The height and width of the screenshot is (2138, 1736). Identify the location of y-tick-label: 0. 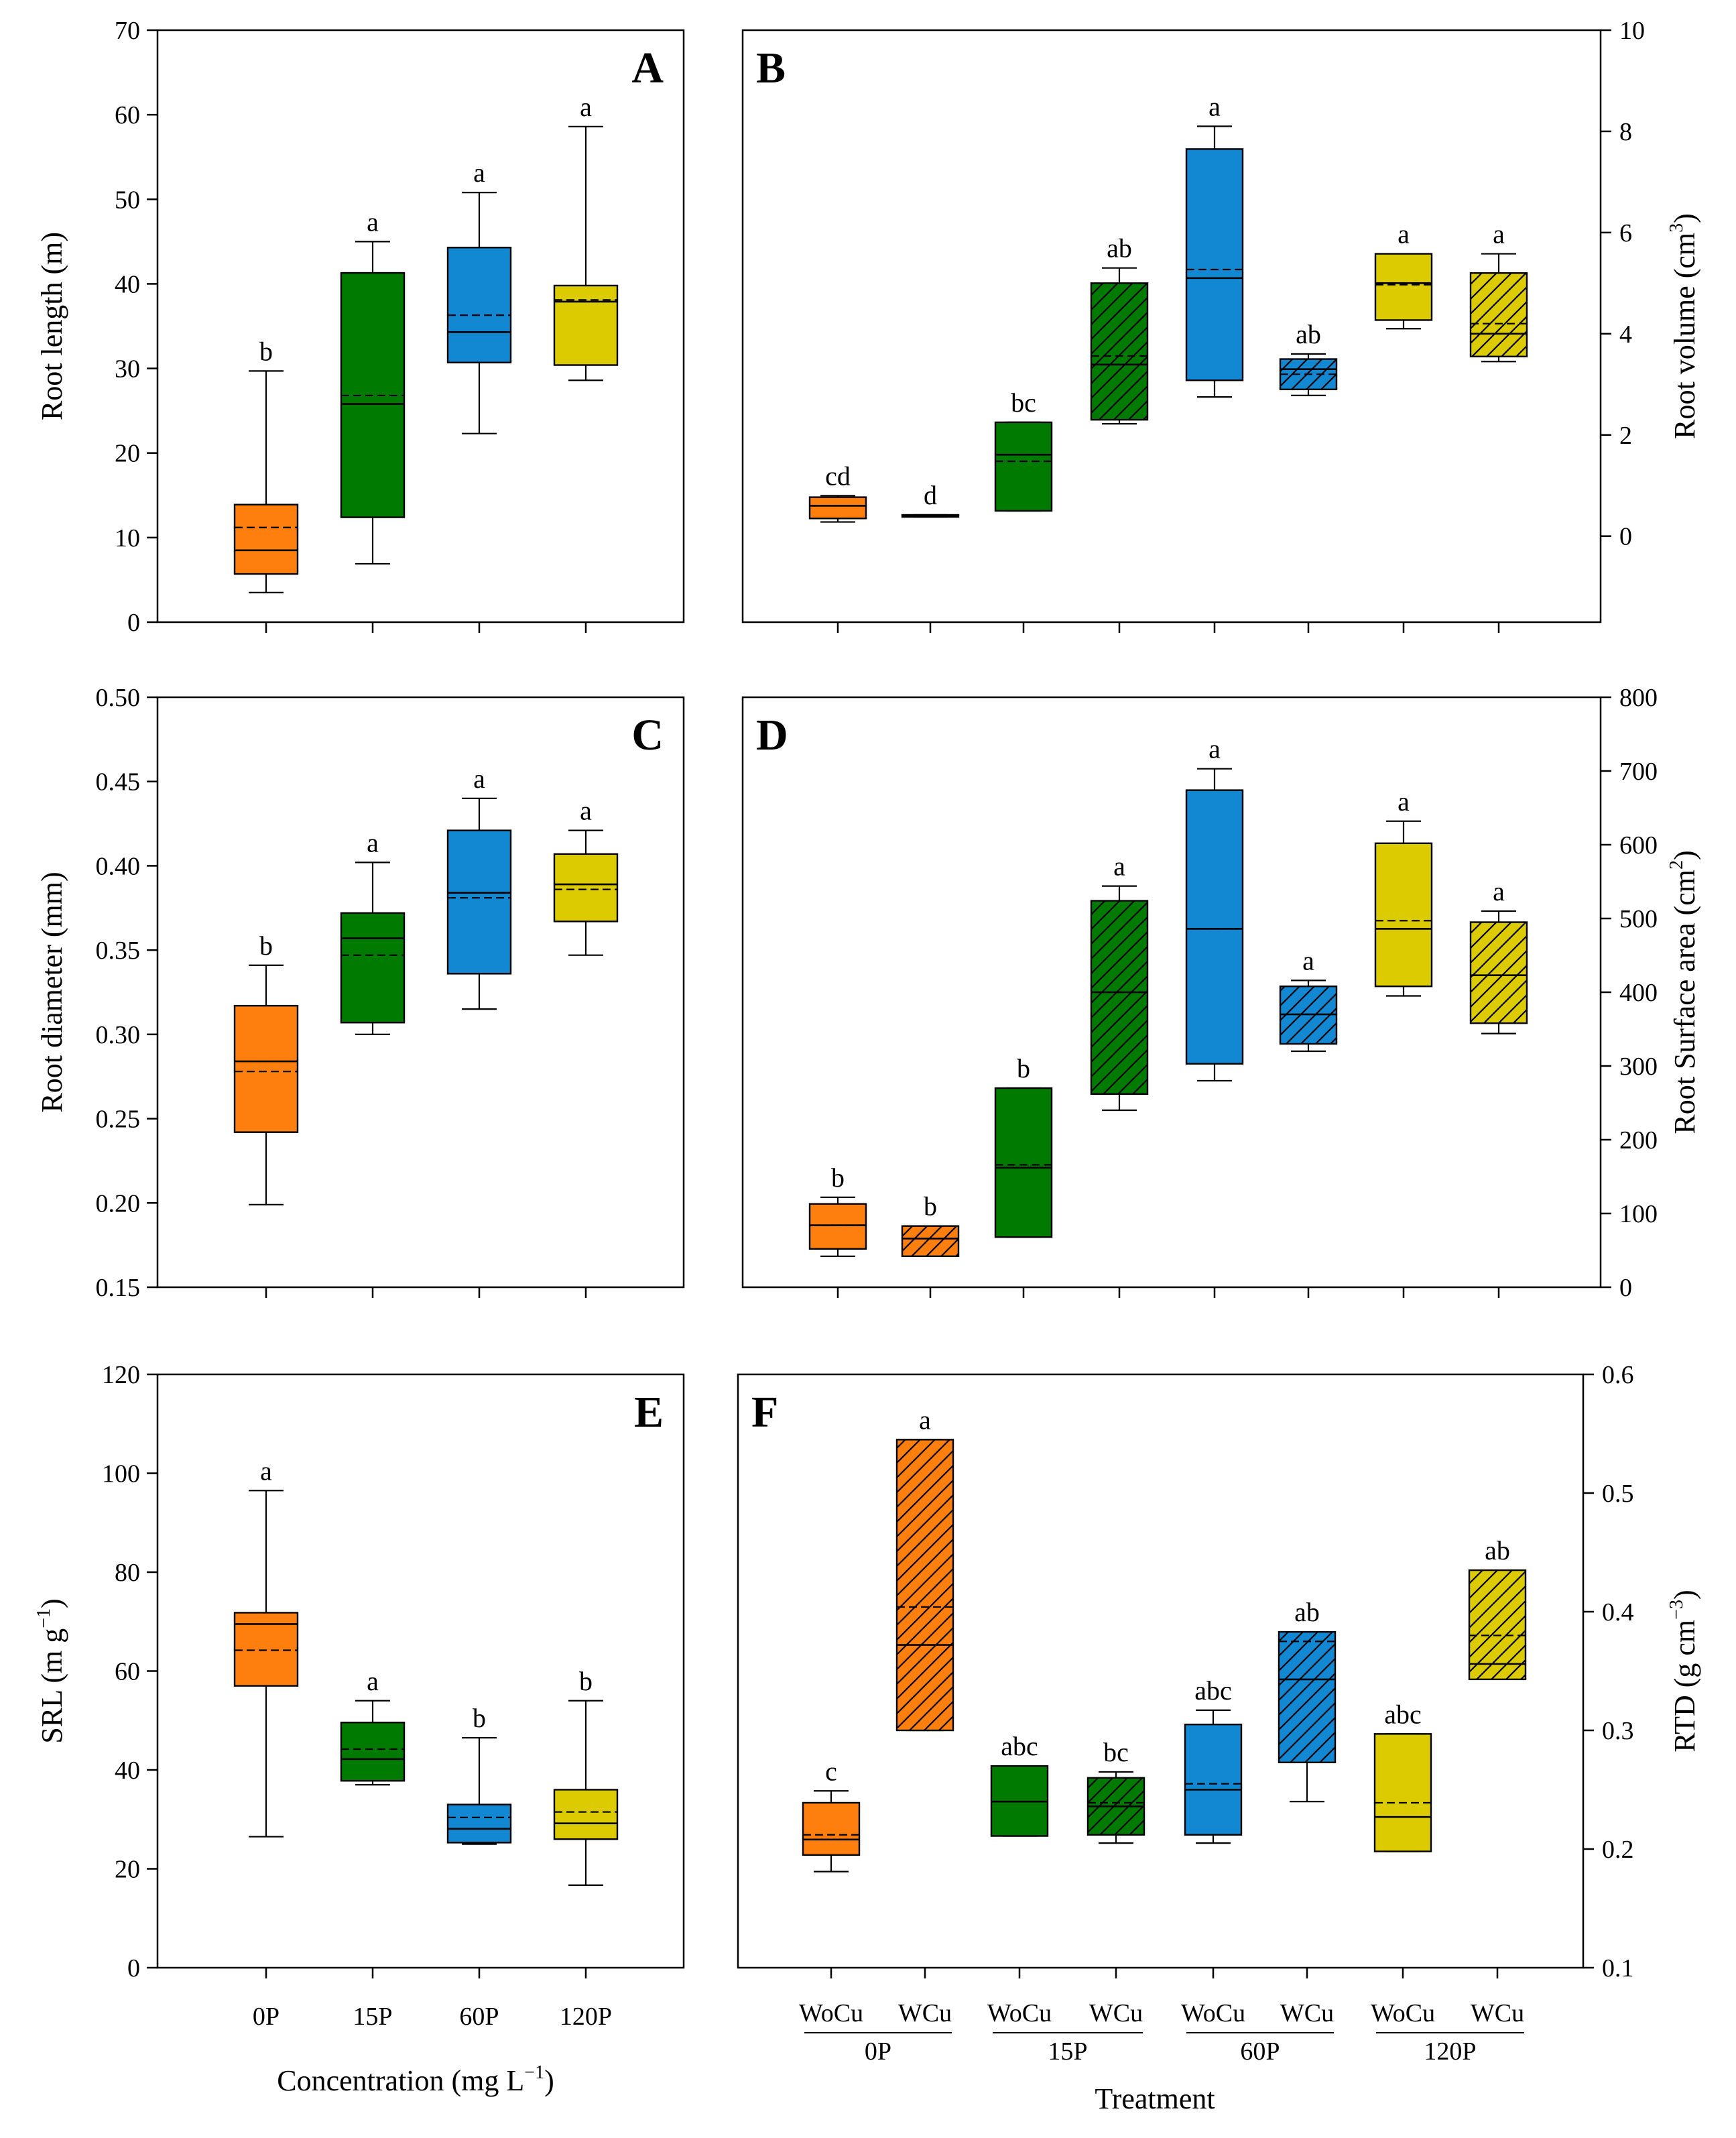
(1625, 537).